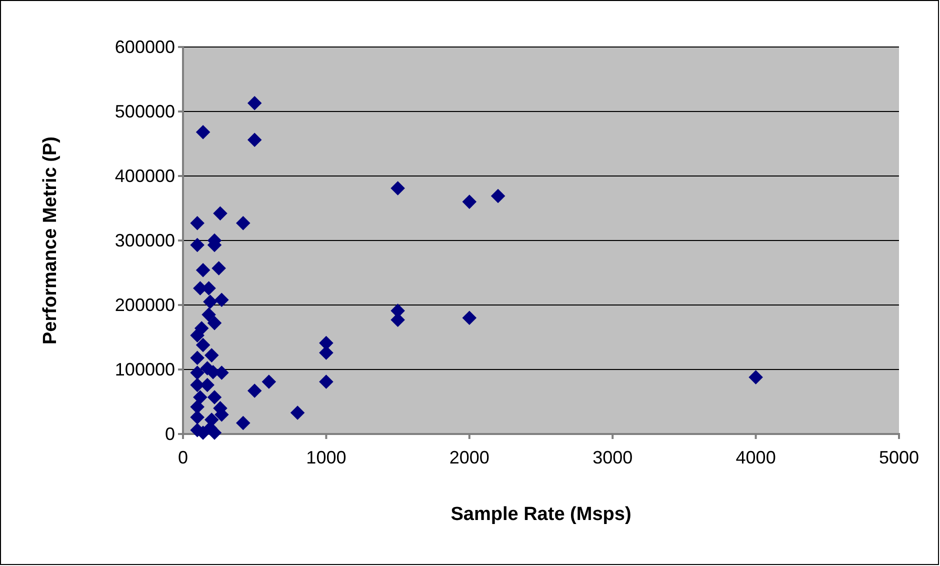 This screenshot has height=566, width=940. I want to click on y-axis-title: Performance Metric (P), so click(50, 240).